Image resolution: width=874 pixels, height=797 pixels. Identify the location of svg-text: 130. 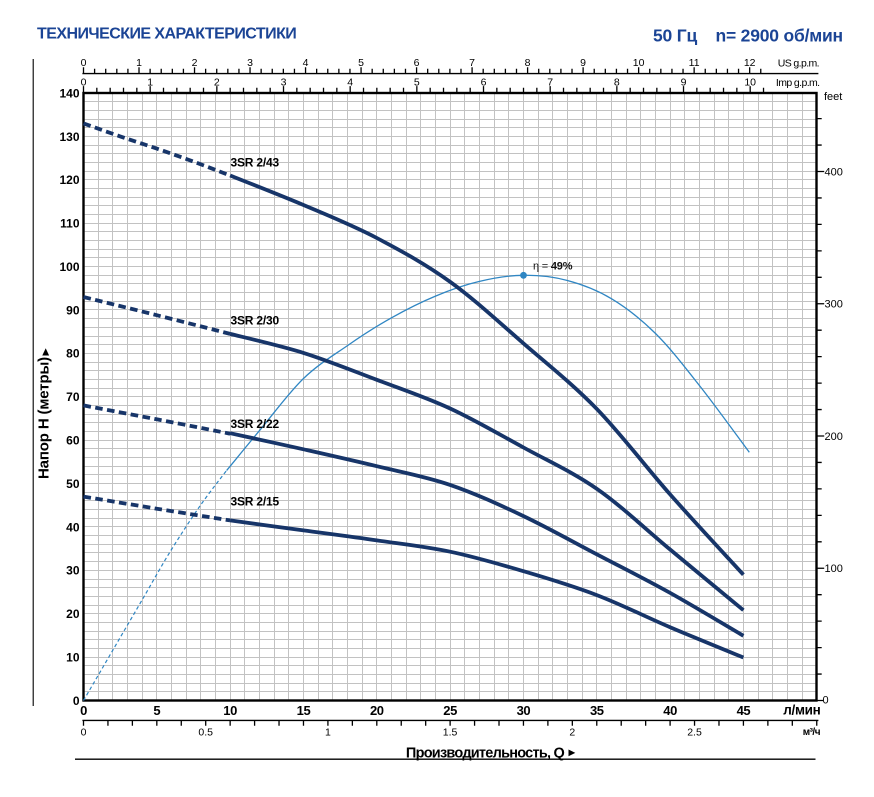
(69, 137).